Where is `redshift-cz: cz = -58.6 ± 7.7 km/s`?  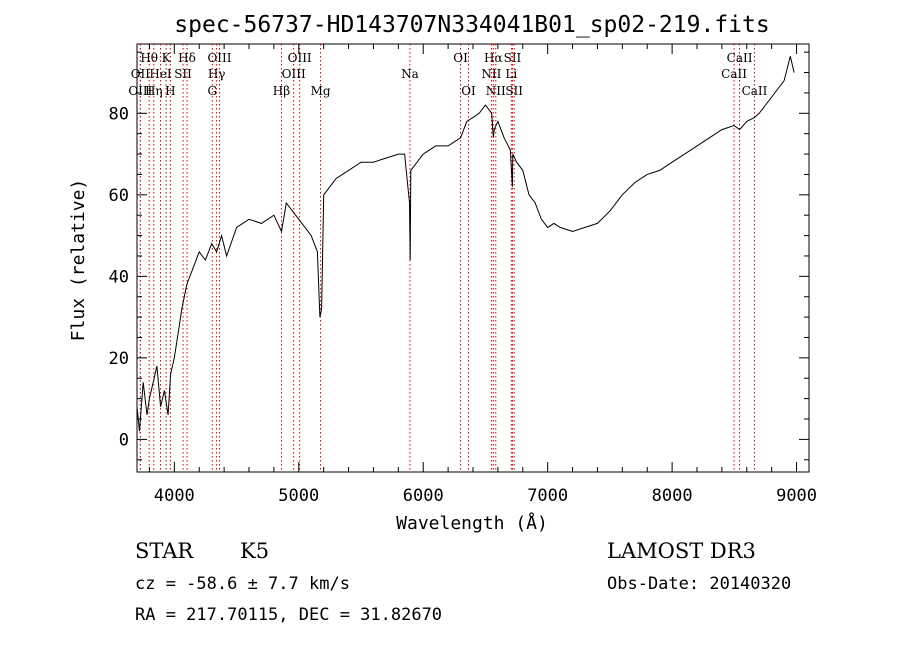 redshift-cz: cz = -58.6 ± 7.7 km/s is located at coordinates (242, 584).